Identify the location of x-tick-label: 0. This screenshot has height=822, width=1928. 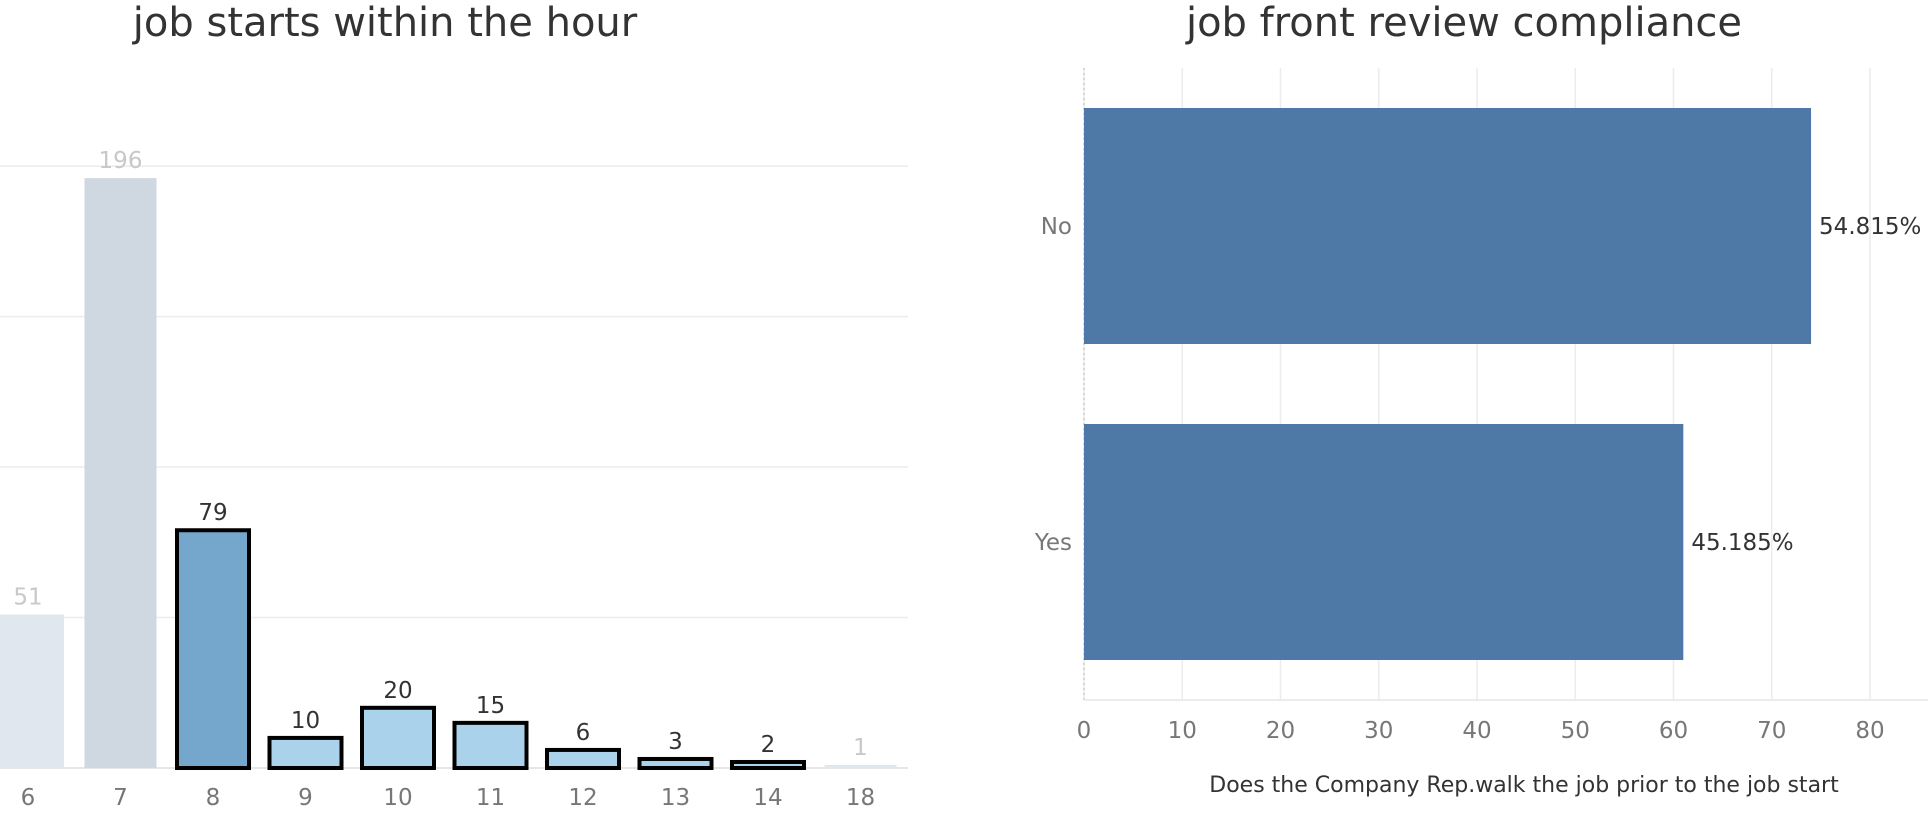
(1084, 731).